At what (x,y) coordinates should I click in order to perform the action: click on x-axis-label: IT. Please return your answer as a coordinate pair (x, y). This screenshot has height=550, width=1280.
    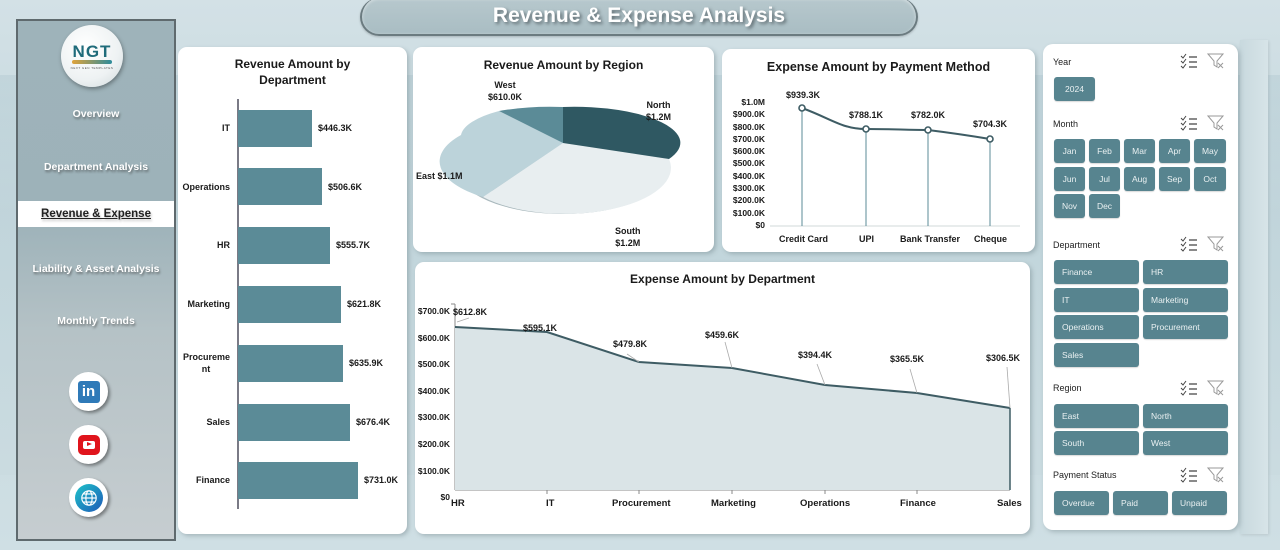
    Looking at the image, I should click on (550, 503).